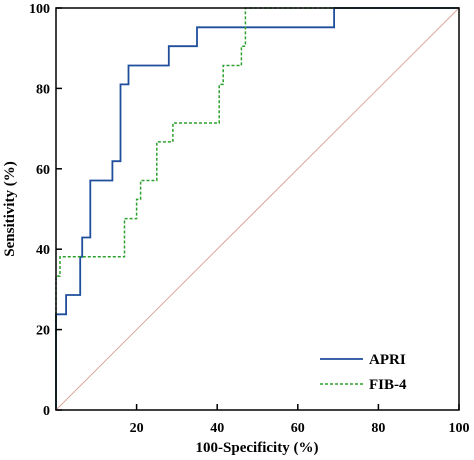 The width and height of the screenshot is (474, 460). What do you see at coordinates (387, 360) in the screenshot?
I see `legend-label-apri: APRI` at bounding box center [387, 360].